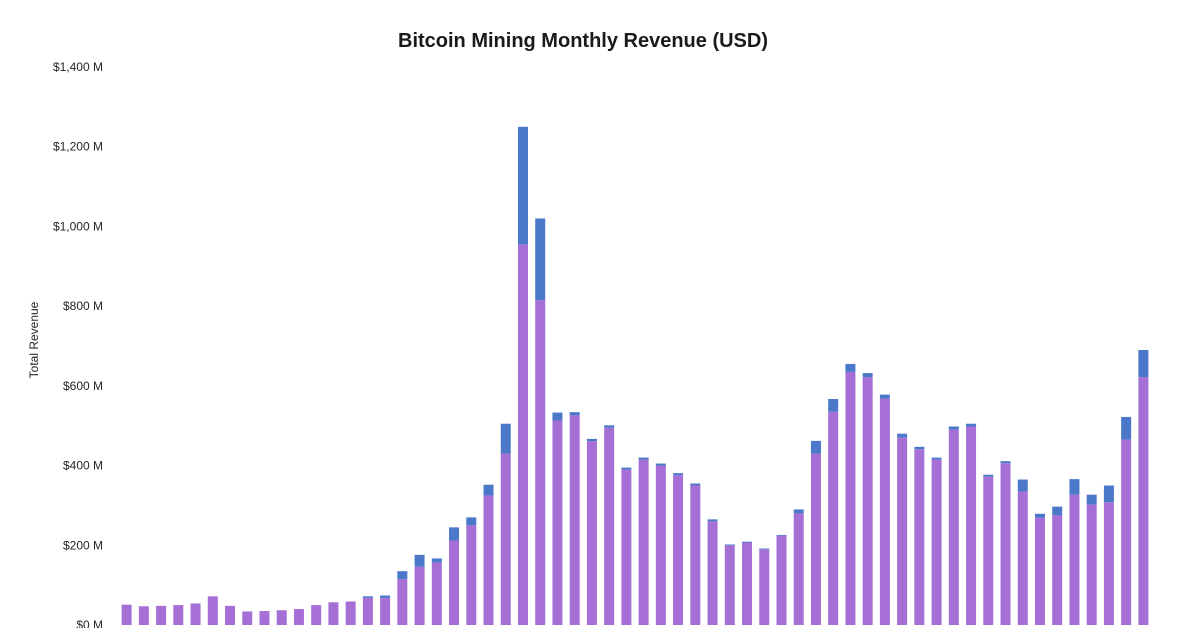 Image resolution: width=1200 pixels, height=628 pixels. What do you see at coordinates (83, 545) in the screenshot?
I see `y-tick-label: $200 M` at bounding box center [83, 545].